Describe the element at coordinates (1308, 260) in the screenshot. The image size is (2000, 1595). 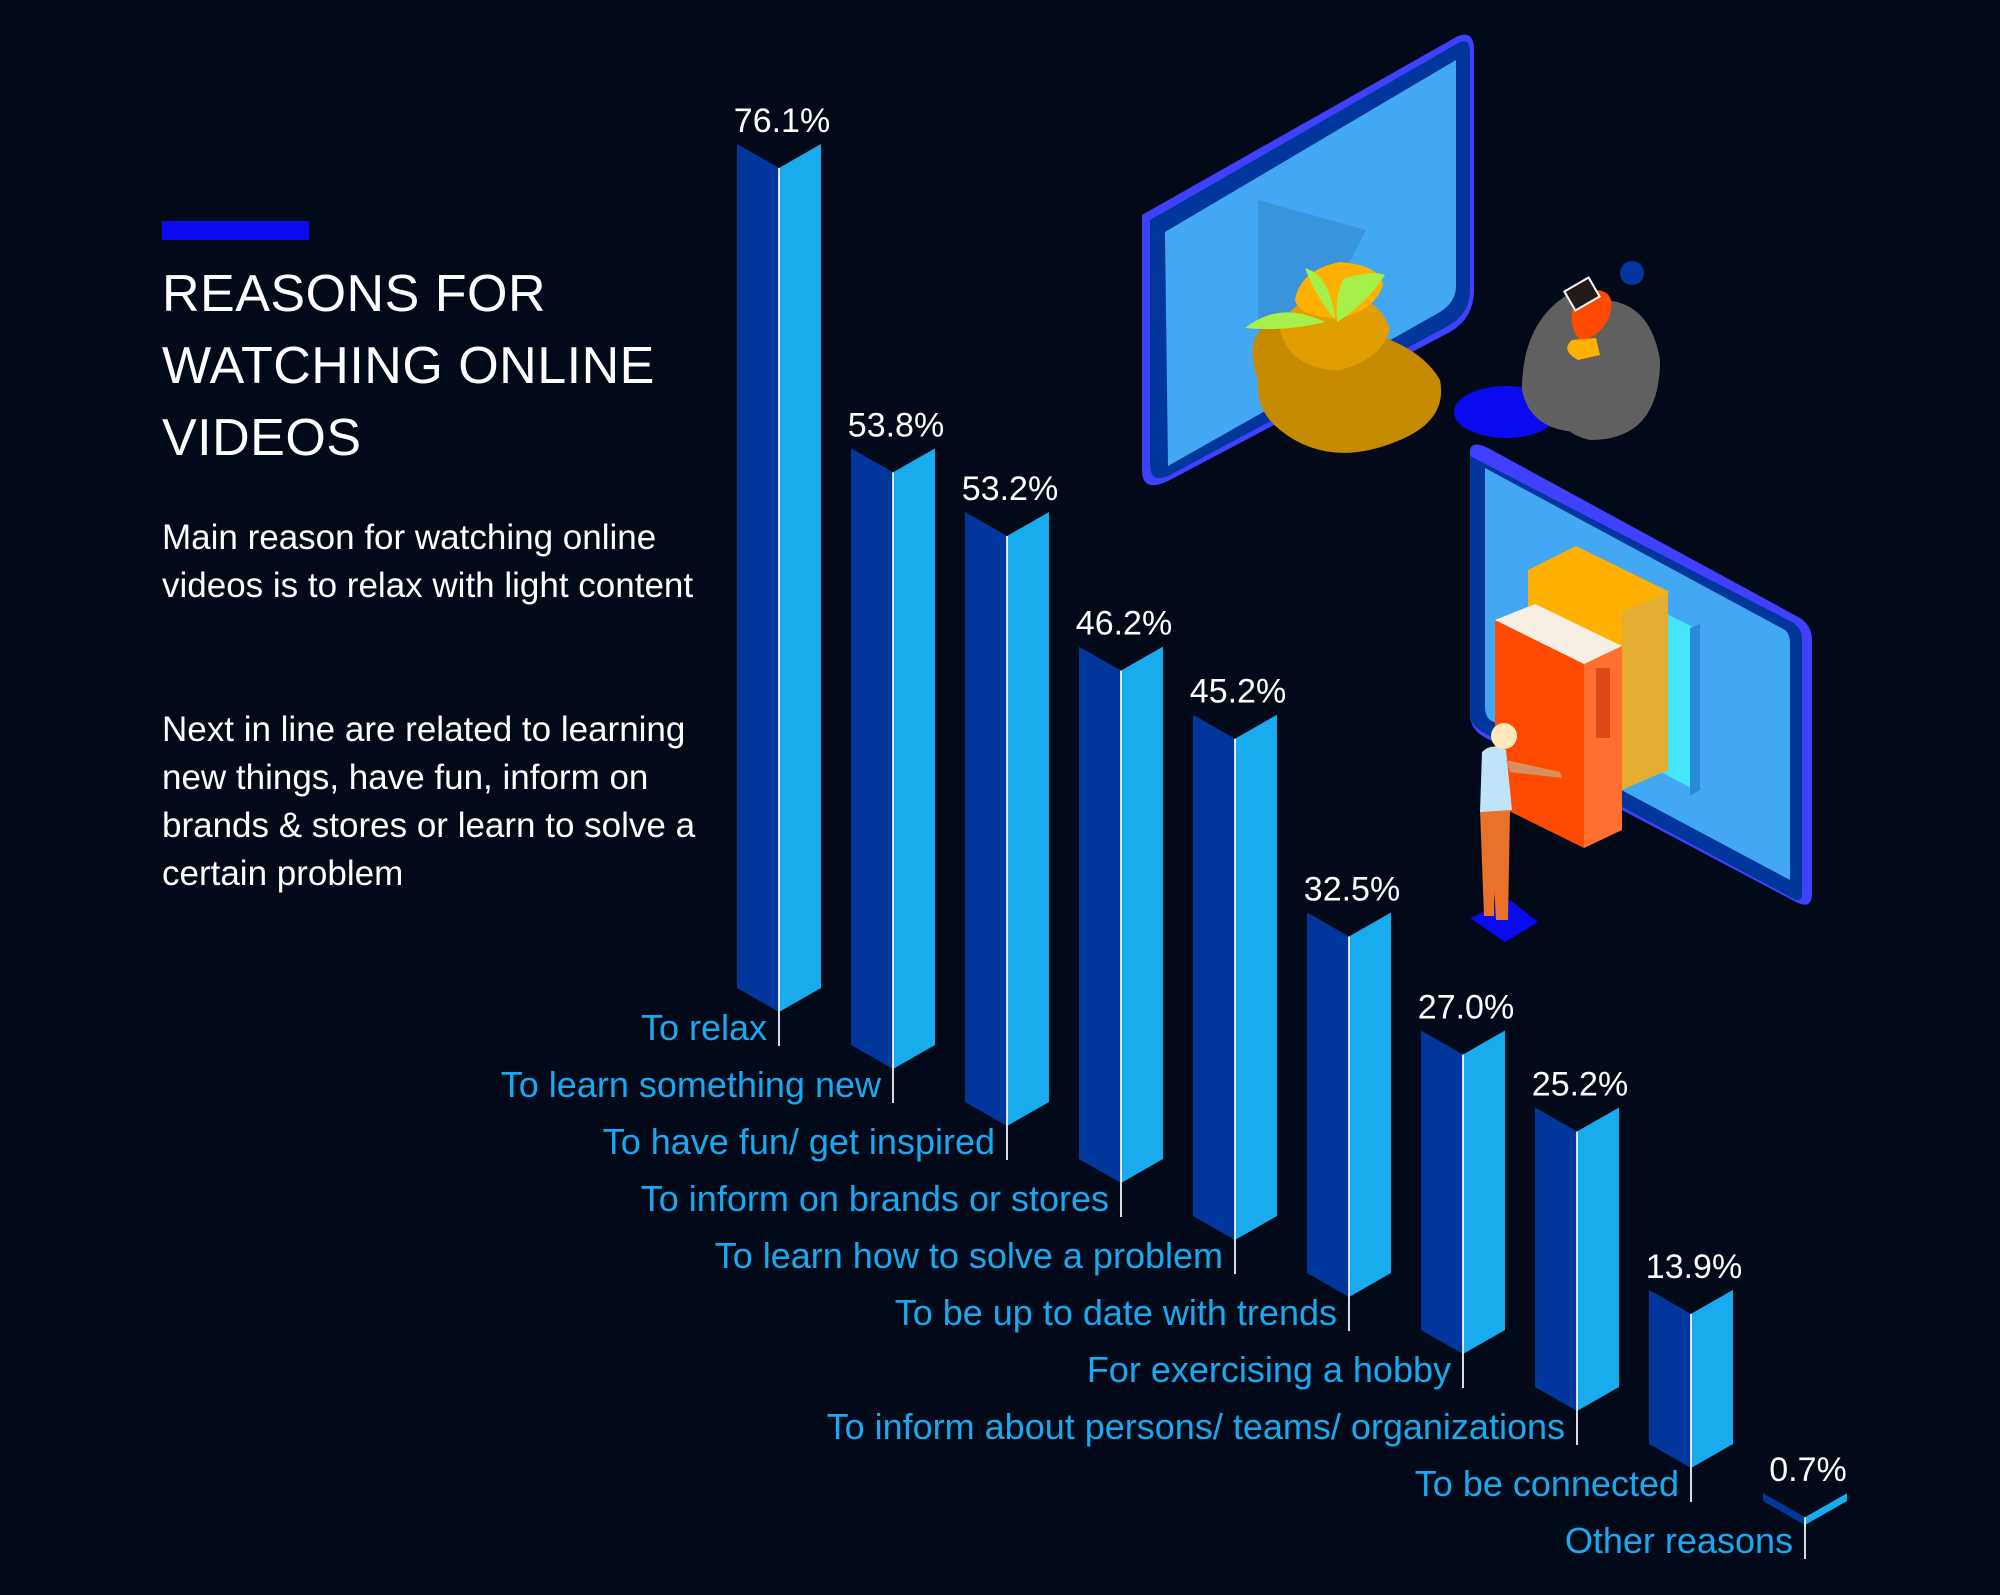
I see `monitor-with-plant-icon` at that location.